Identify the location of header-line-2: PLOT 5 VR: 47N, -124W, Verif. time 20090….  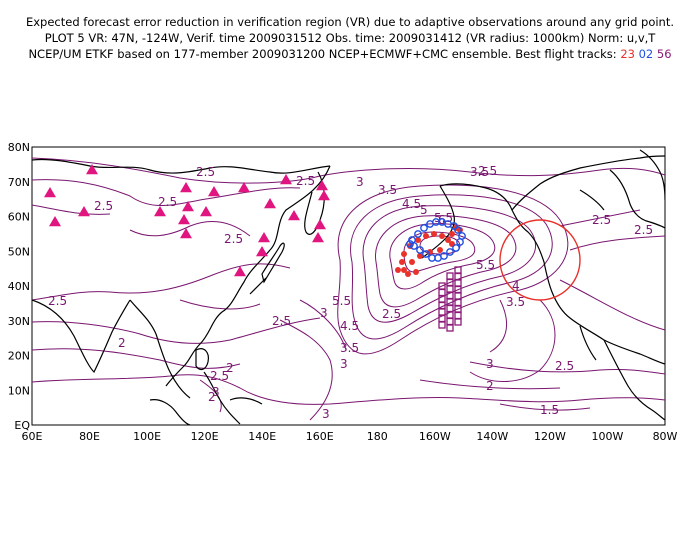
(350, 38).